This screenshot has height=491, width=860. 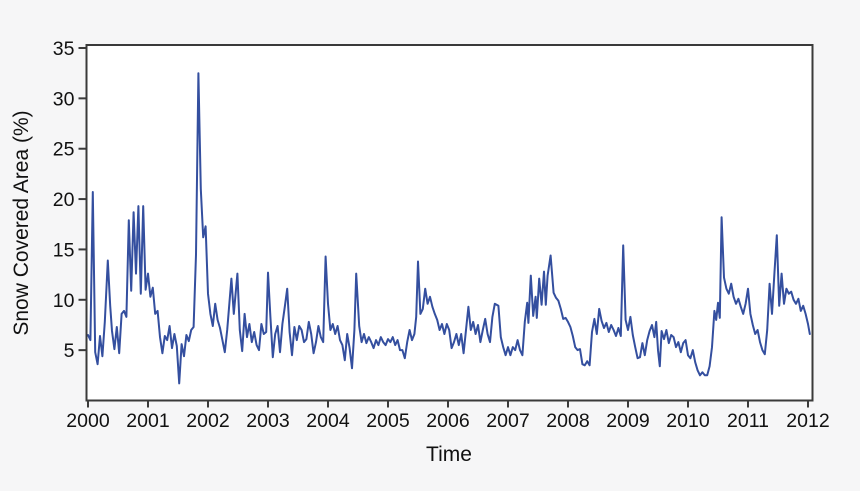 I want to click on x-tick-label: 2011, so click(x=748, y=421).